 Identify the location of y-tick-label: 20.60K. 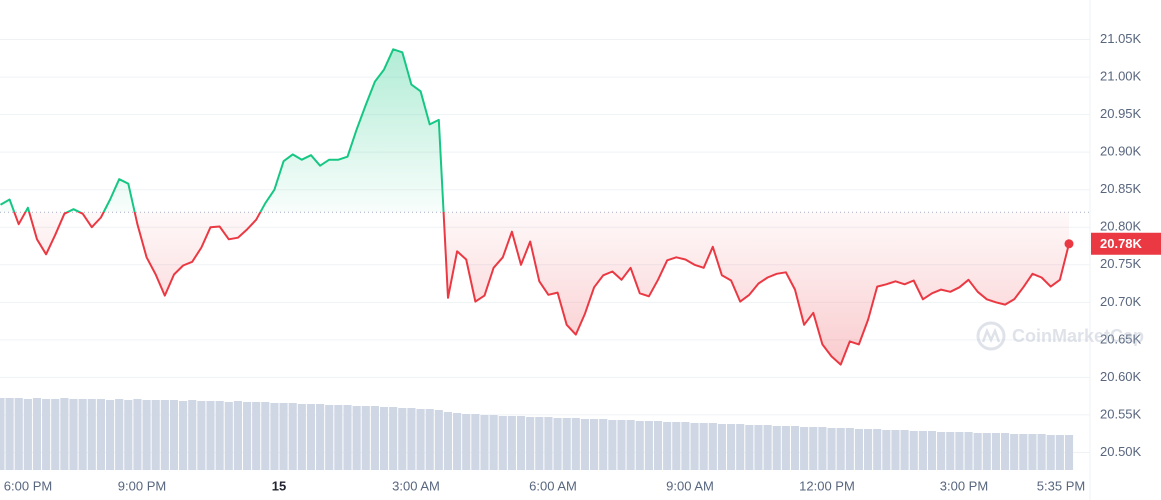
(1121, 376).